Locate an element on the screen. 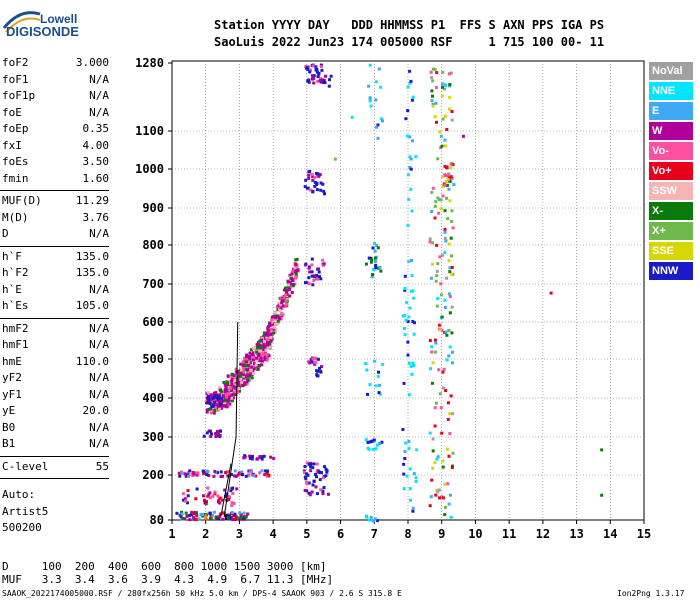 The height and width of the screenshot is (600, 700). x-tick-label: 12 is located at coordinates (543, 534).